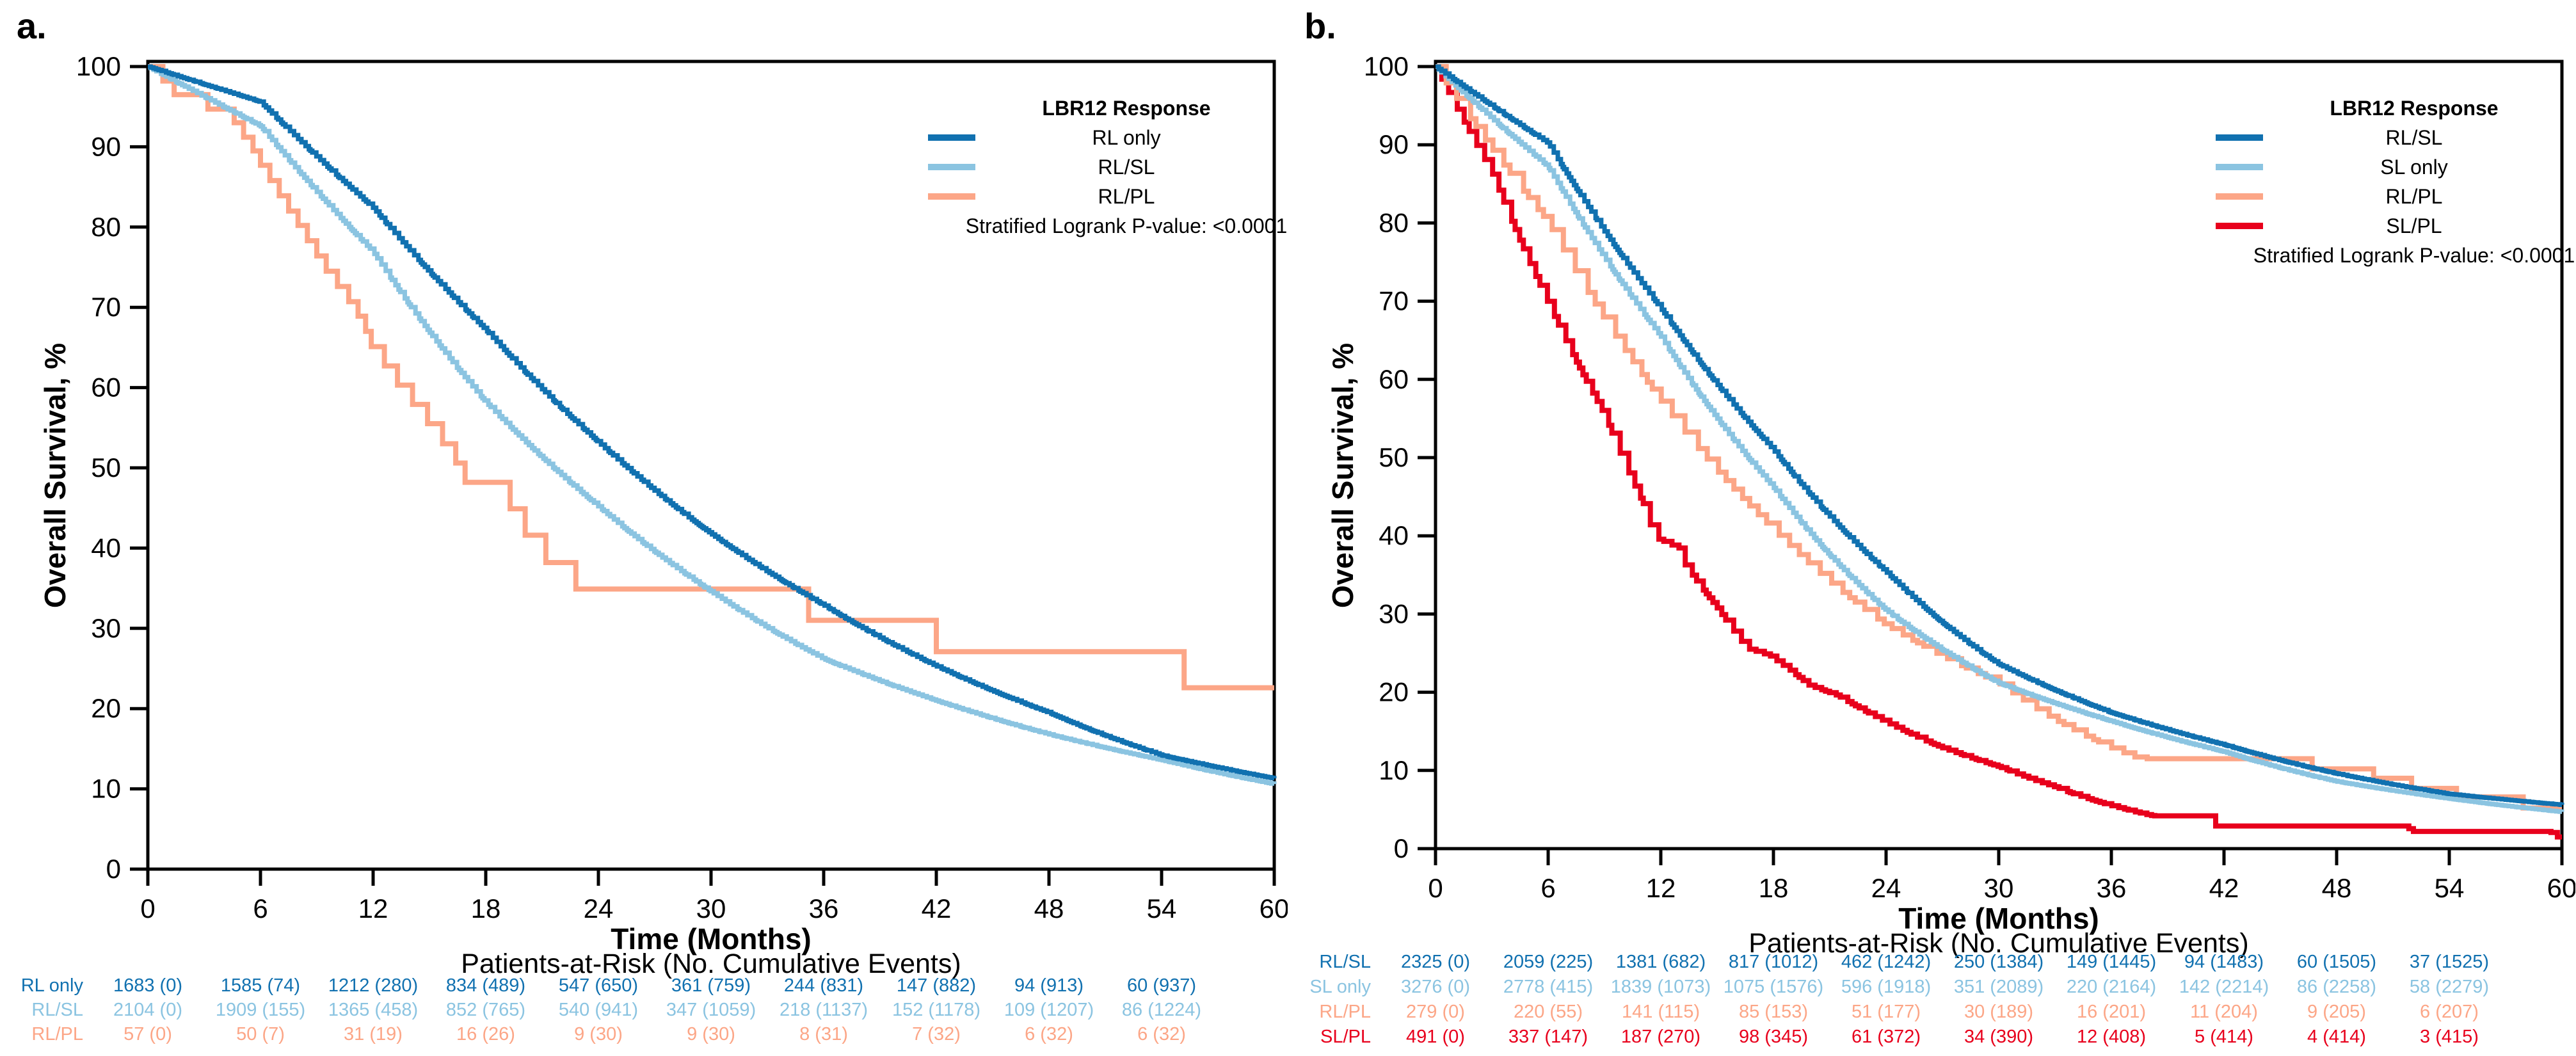  Describe the element at coordinates (936, 1034) in the screenshot. I see `risk-cell: 7 (32)` at that location.